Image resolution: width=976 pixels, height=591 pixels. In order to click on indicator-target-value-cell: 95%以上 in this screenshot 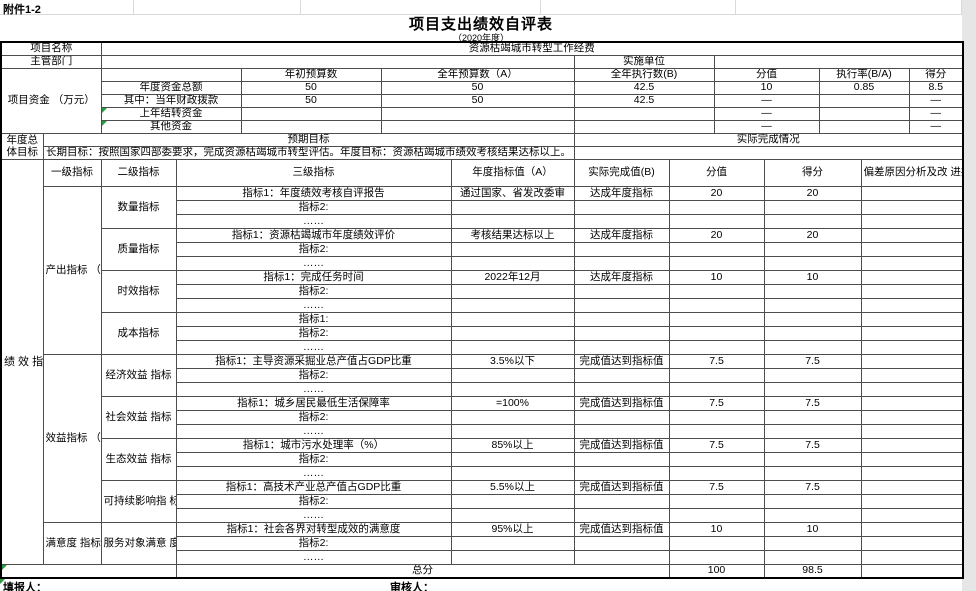, I will do `click(512, 529)`.